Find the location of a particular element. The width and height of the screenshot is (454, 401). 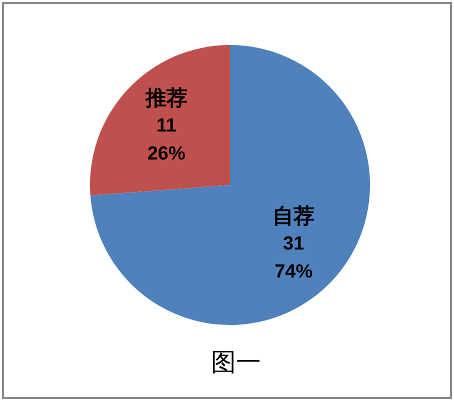

pie-slice is located at coordinates (160, 120).